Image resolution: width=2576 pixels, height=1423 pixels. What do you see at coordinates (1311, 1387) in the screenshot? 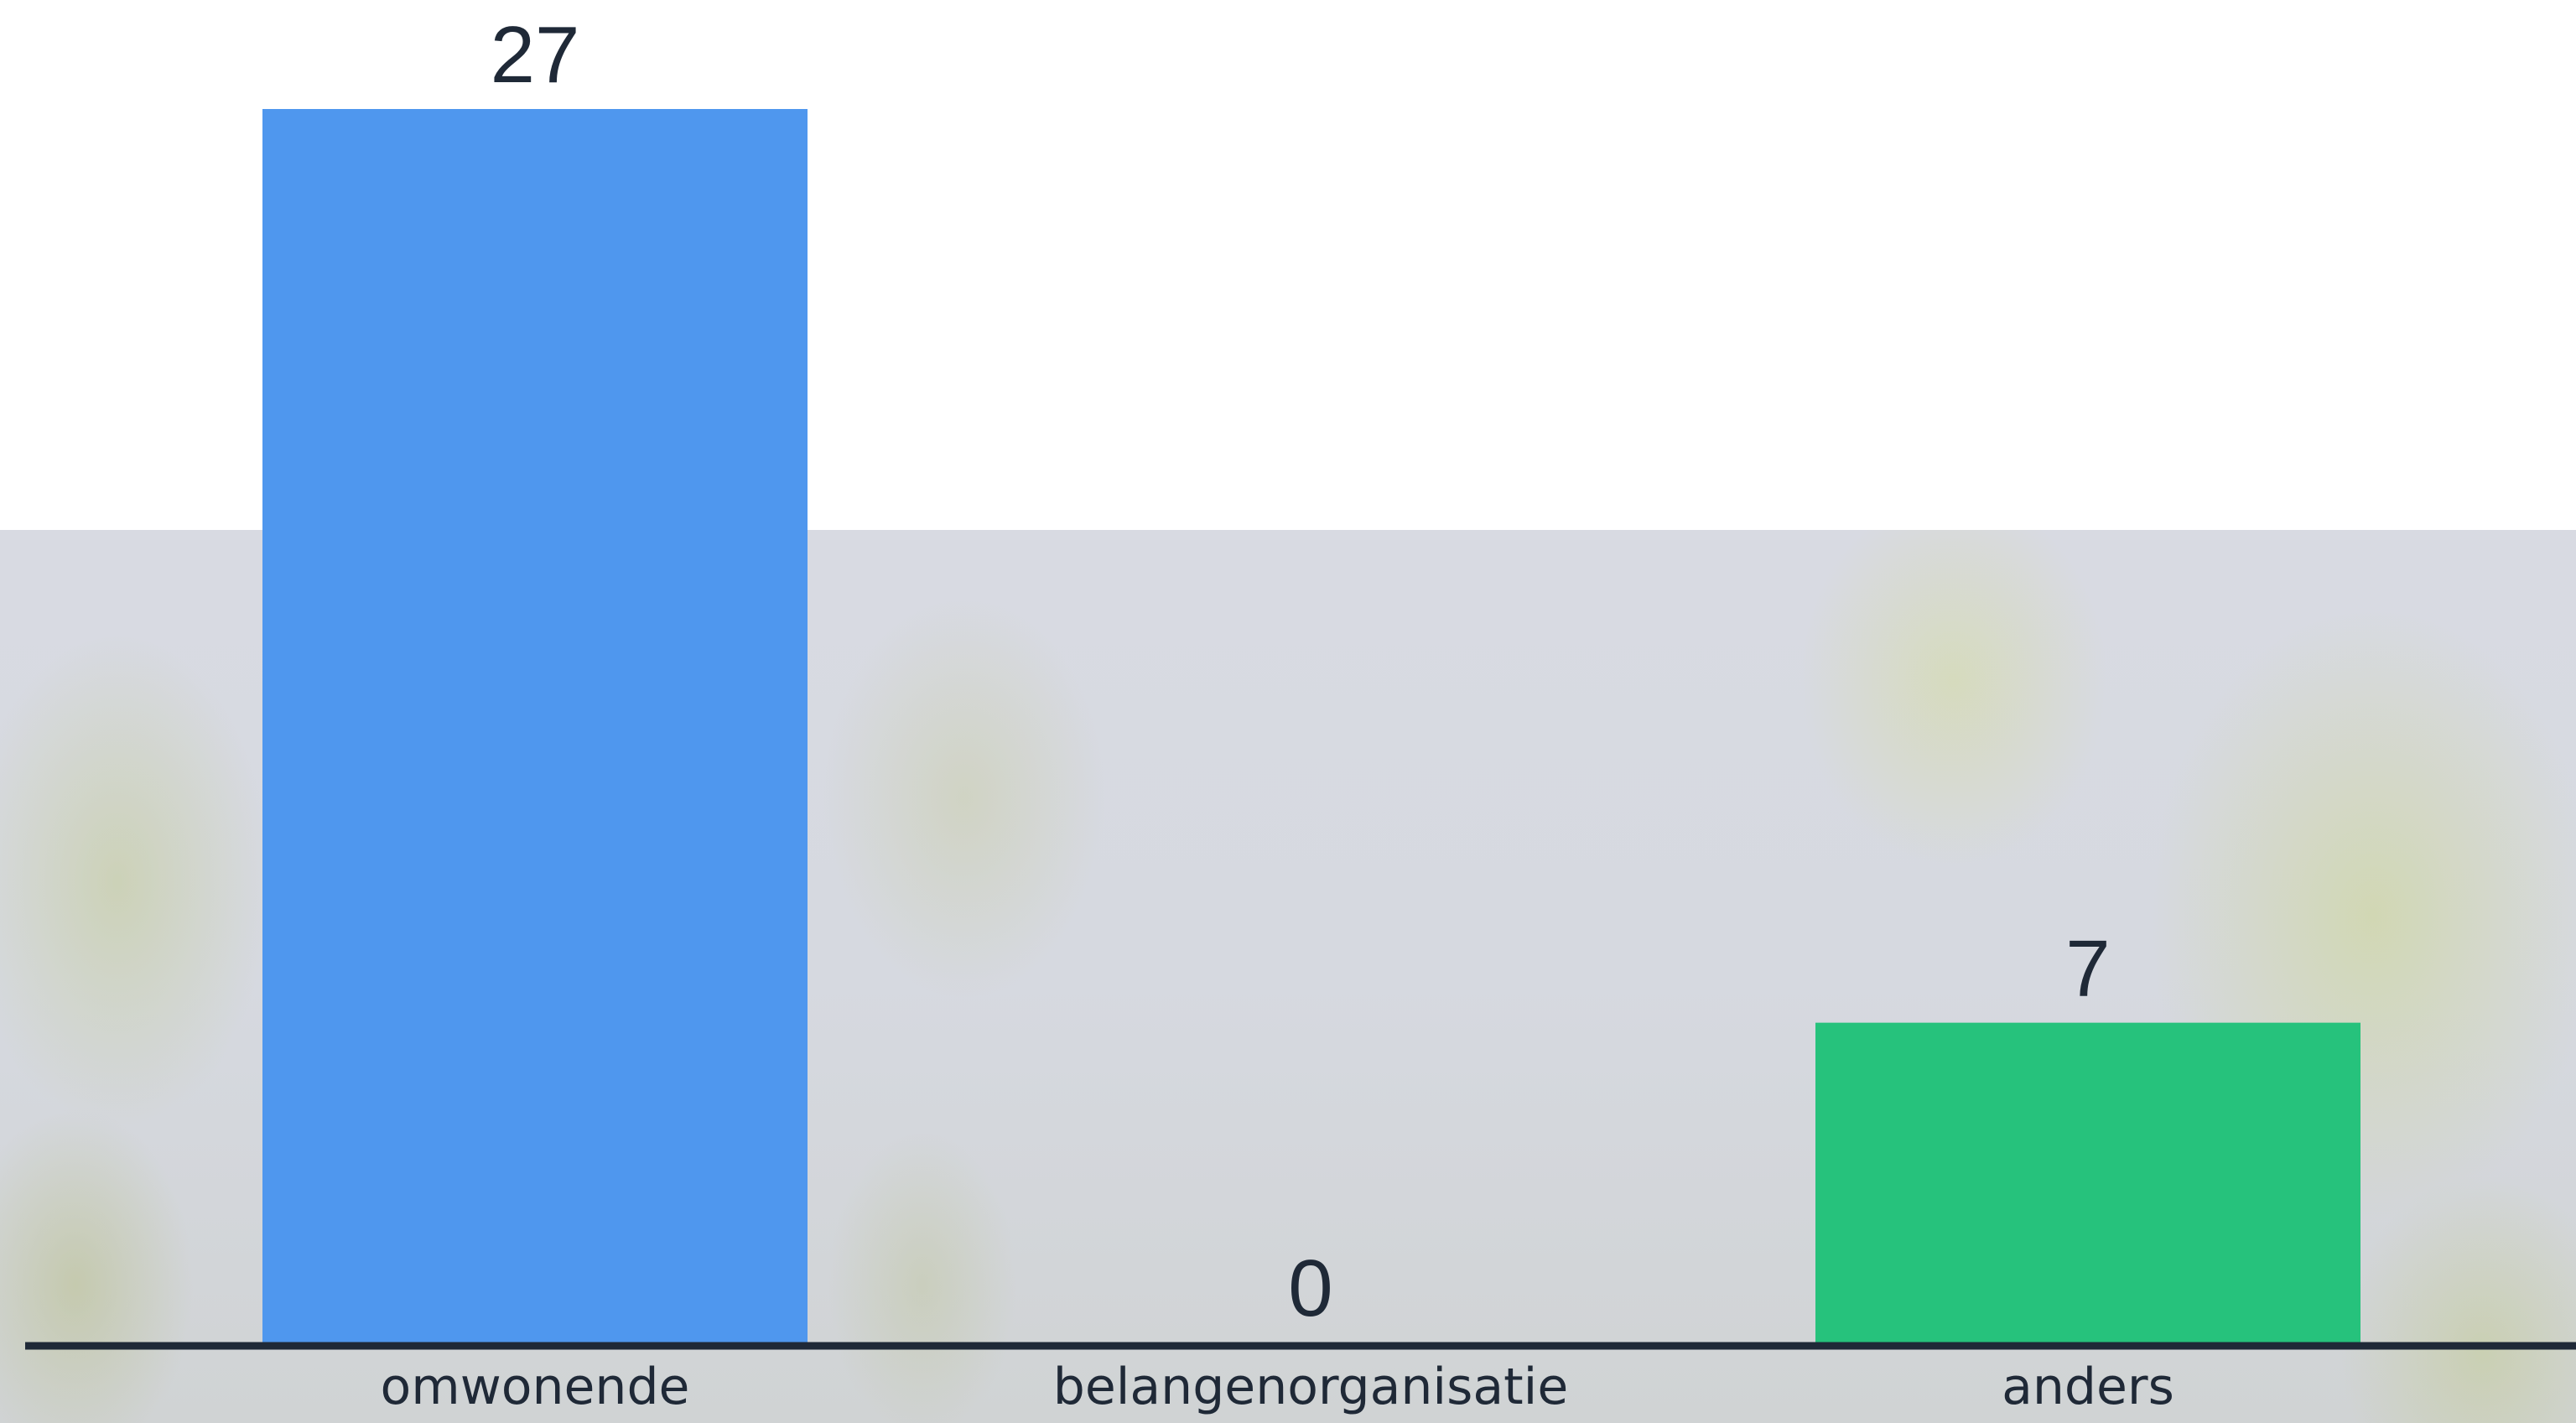
I see `category-label-belangenorganisatie: belangenorganisatie` at bounding box center [1311, 1387].